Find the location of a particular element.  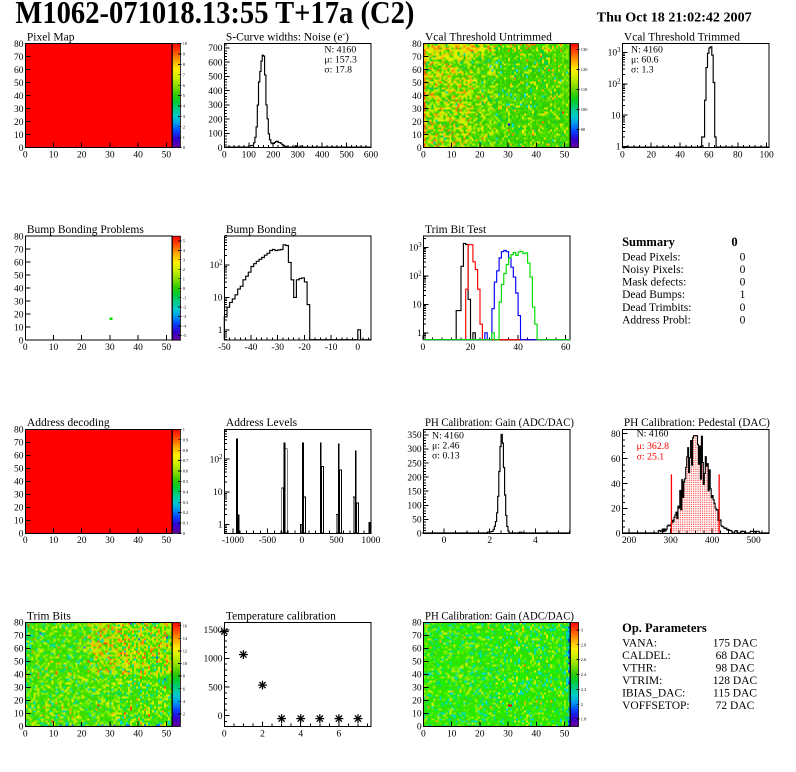

svg-text: 1000 is located at coordinates (213, 660).